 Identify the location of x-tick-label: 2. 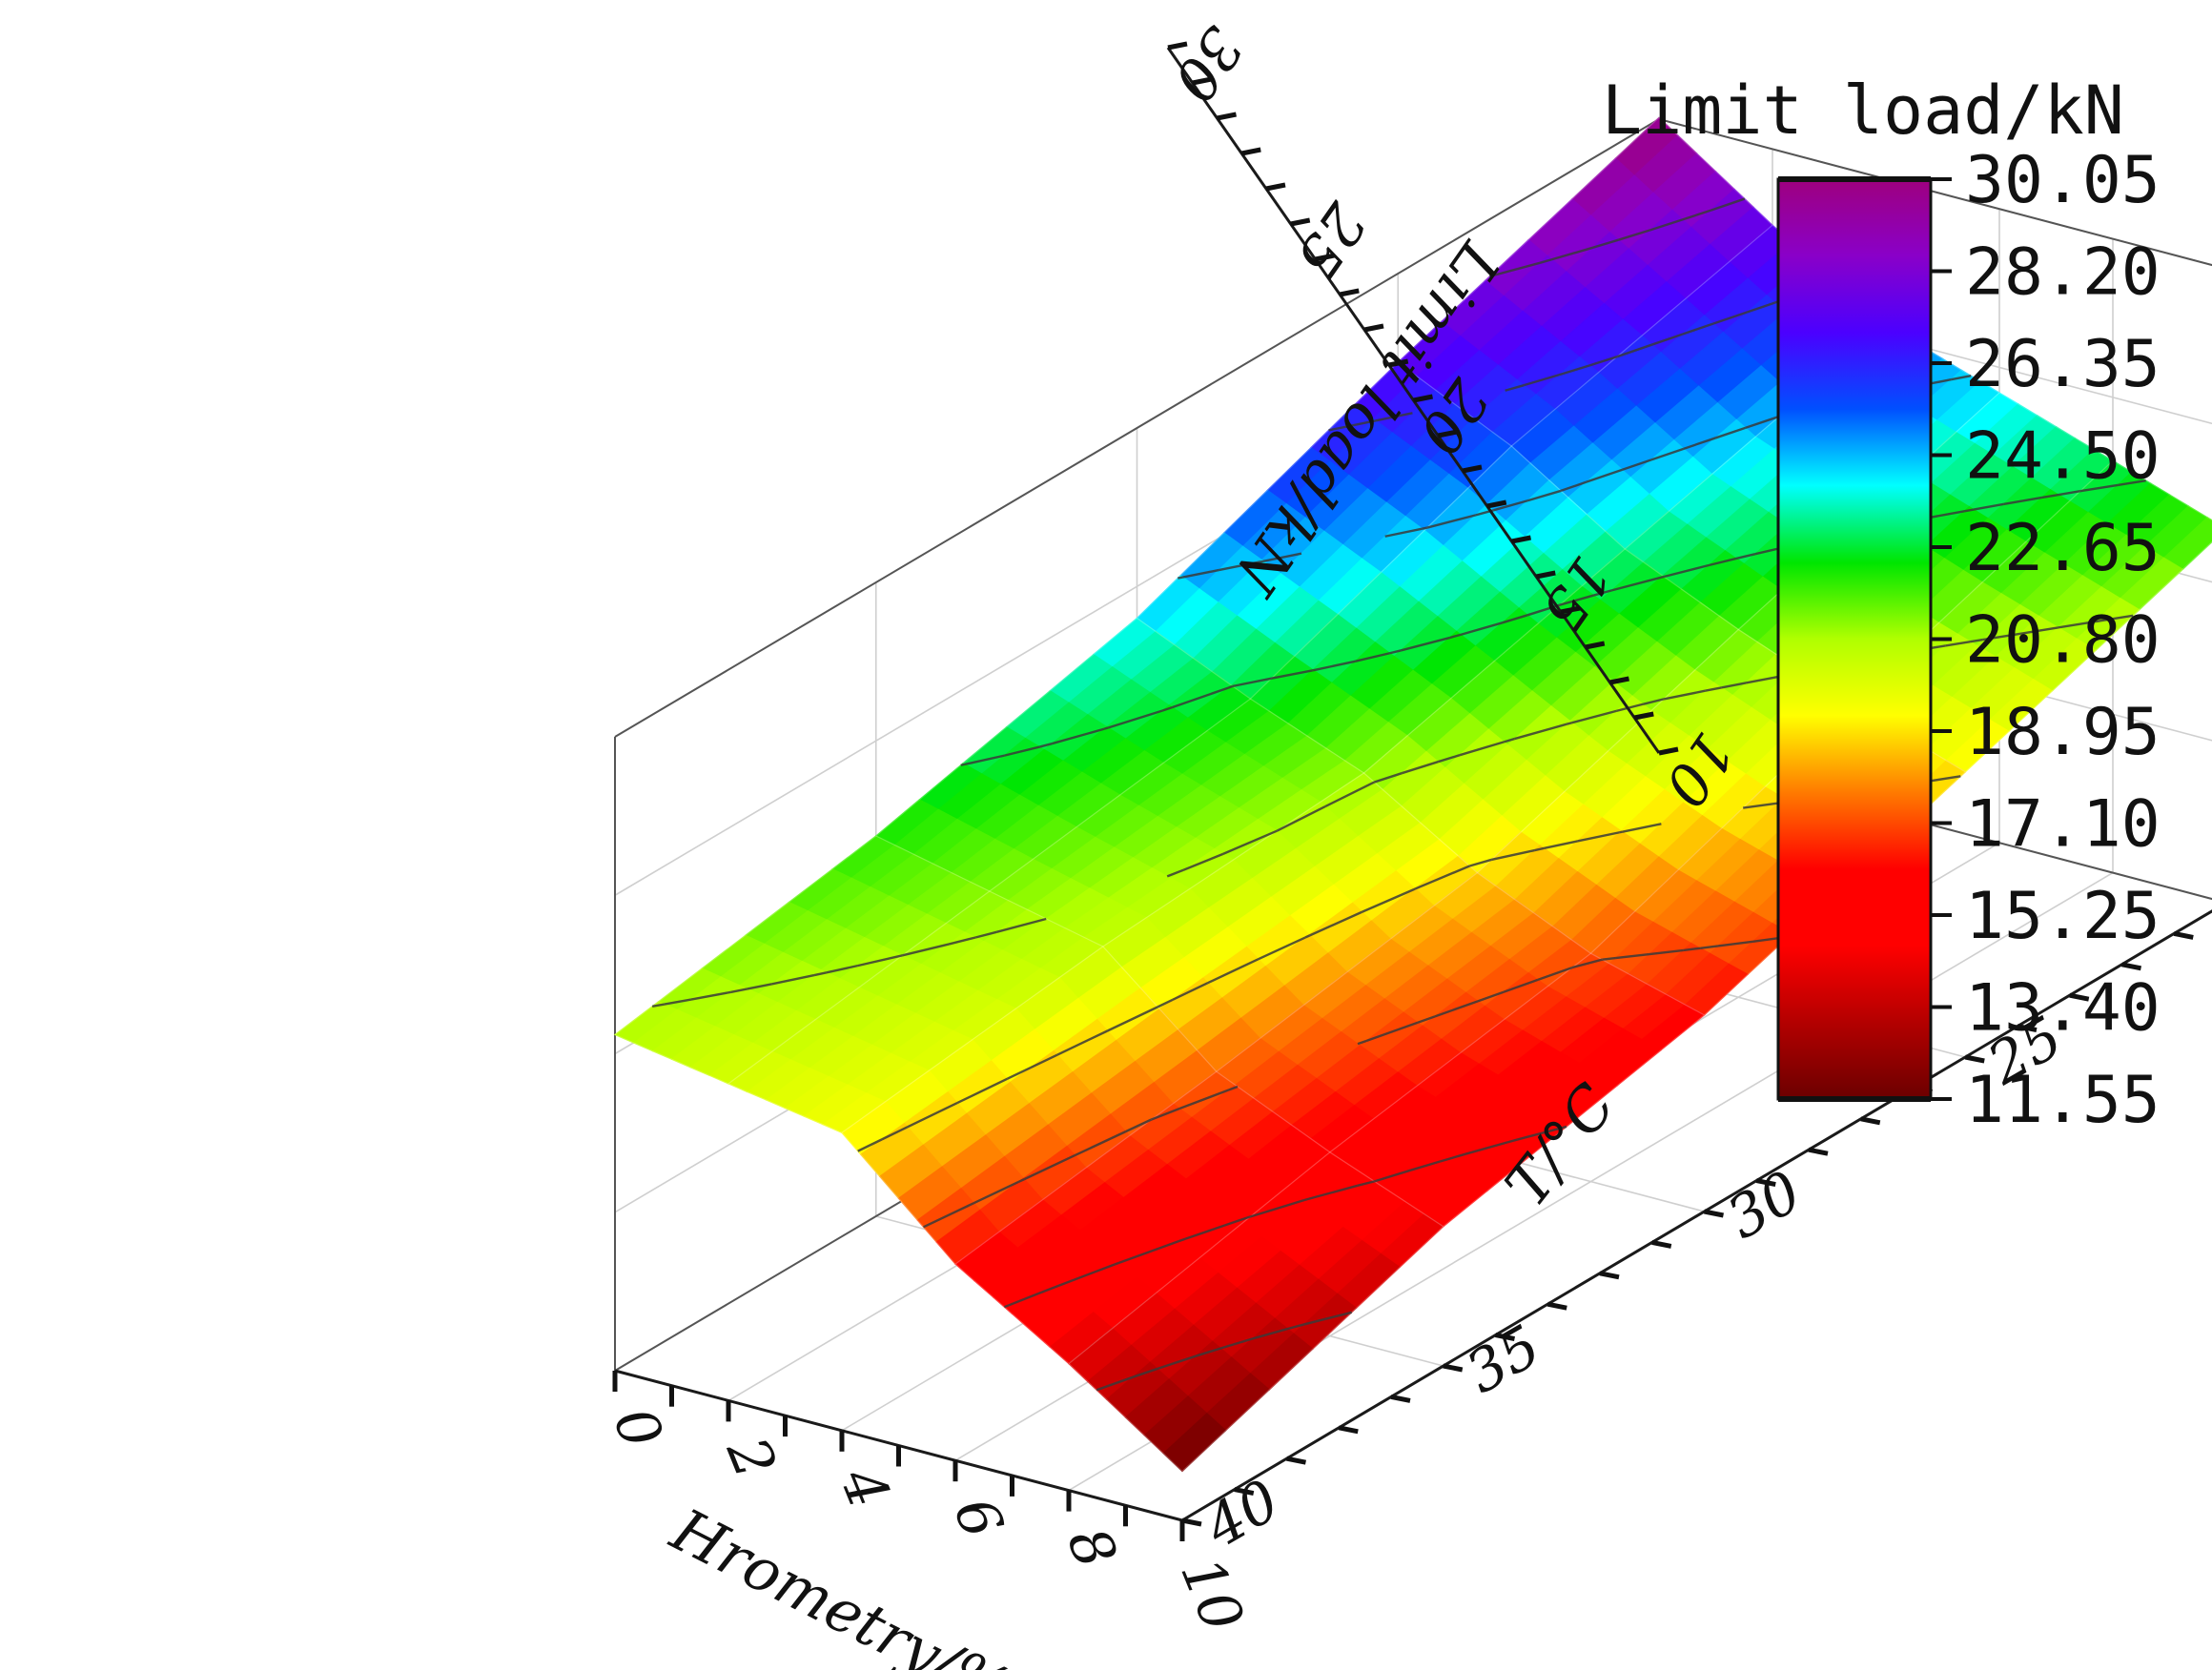
(751, 1458).